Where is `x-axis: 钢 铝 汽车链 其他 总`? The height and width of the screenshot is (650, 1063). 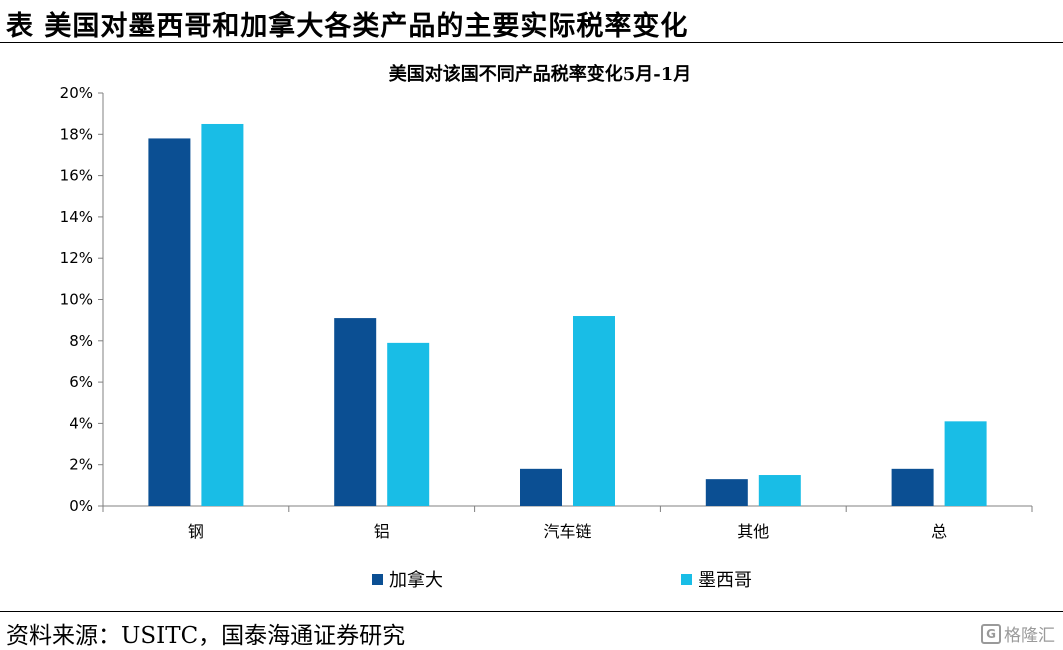
x-axis: 钢 铝 汽车链 其他 总 is located at coordinates (567, 523).